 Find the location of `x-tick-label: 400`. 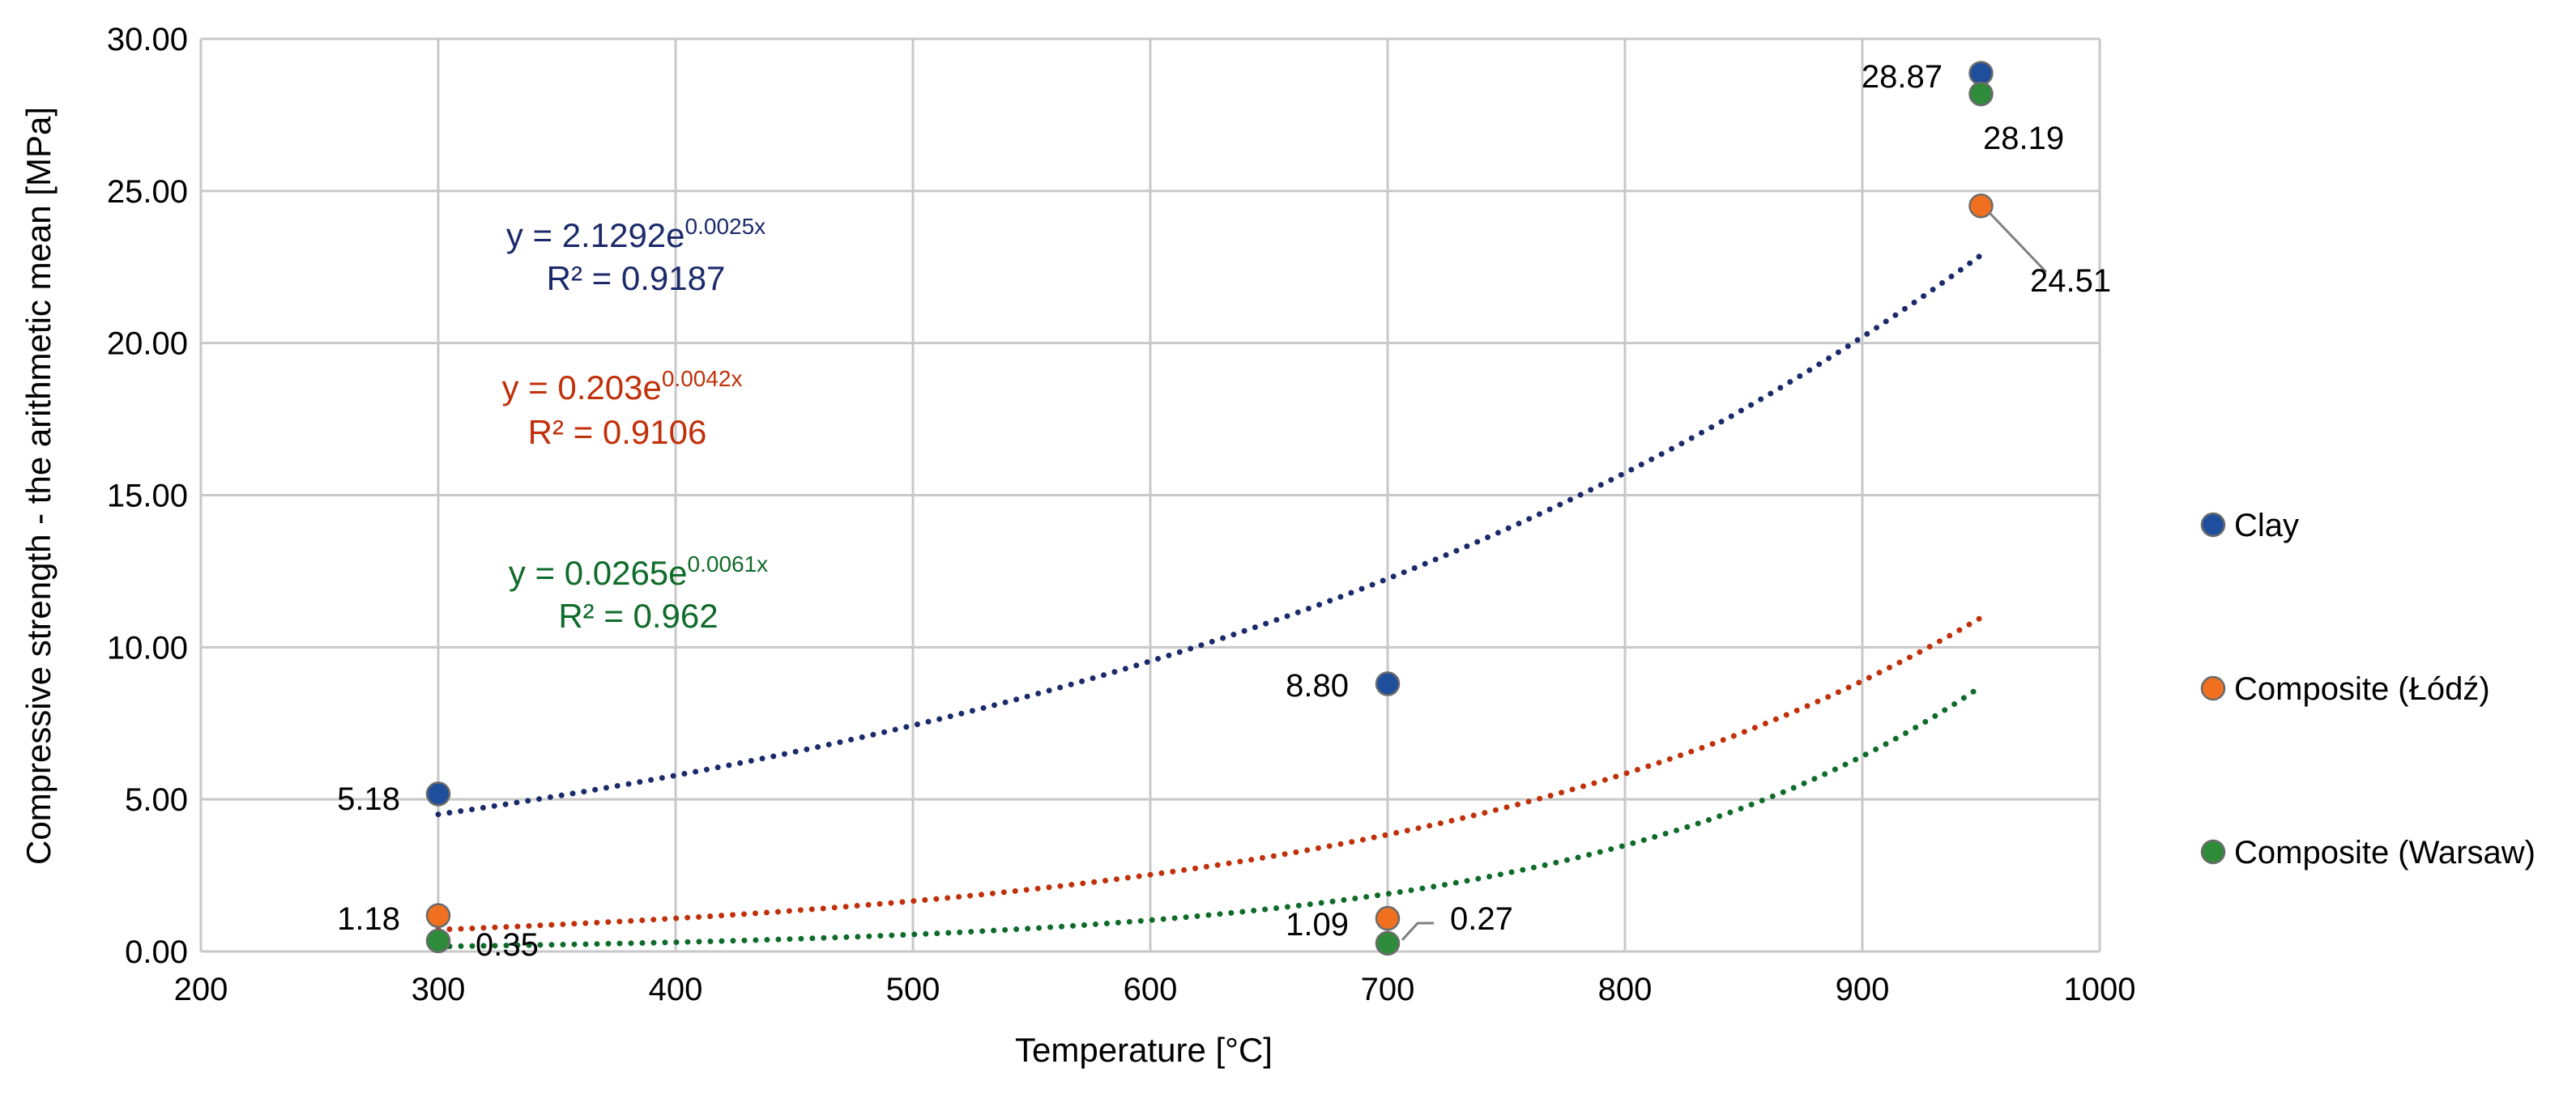

x-tick-label: 400 is located at coordinates (676, 990).